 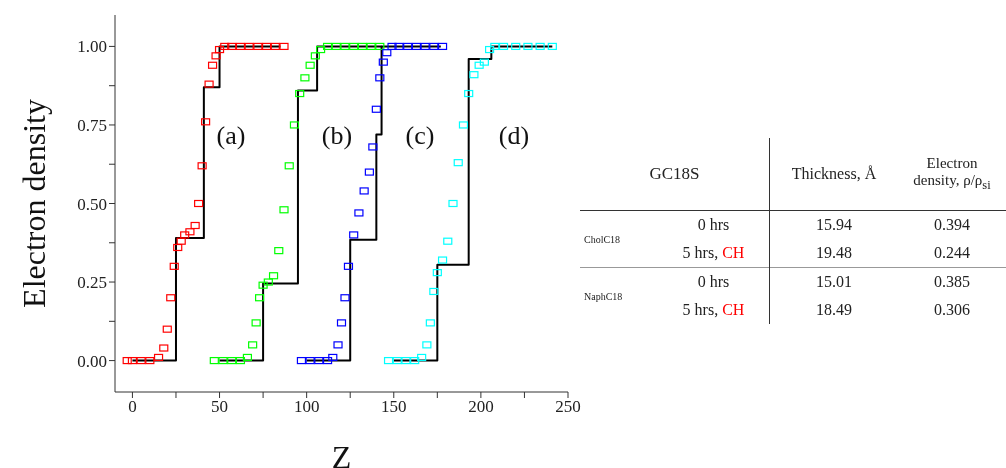 What do you see at coordinates (306, 407) in the screenshot?
I see `x-tick-label: 100` at bounding box center [306, 407].